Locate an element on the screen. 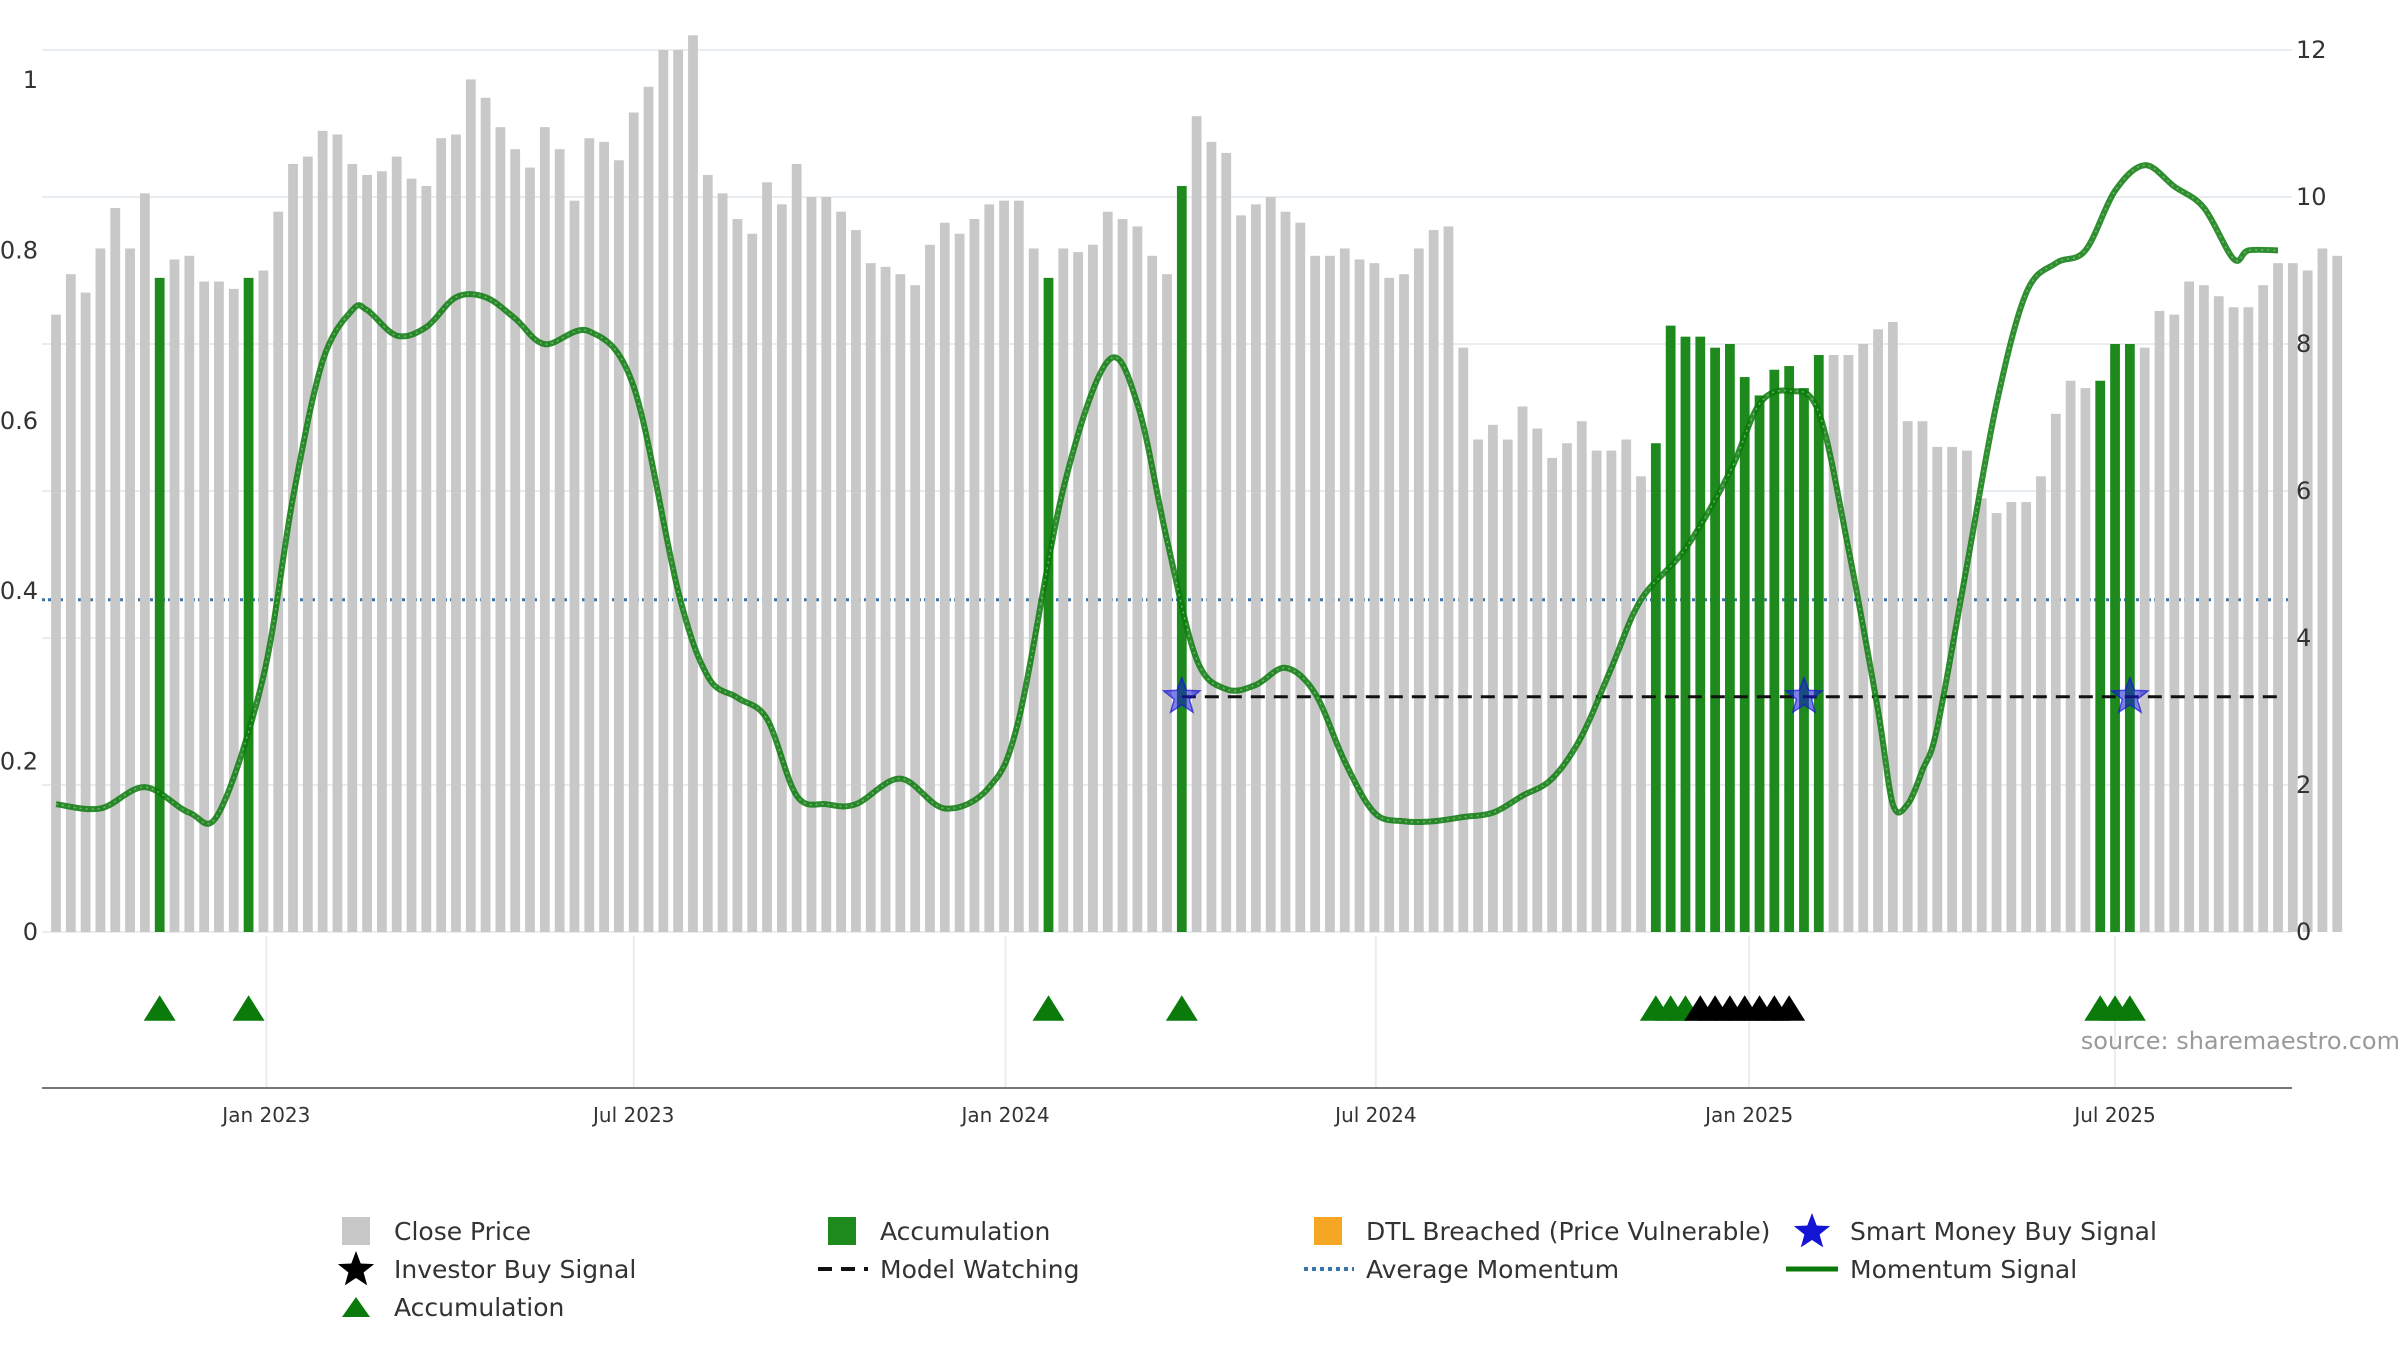 The height and width of the screenshot is (1350, 2400). legend-item-smart: Smart Money Buy Signal is located at coordinates (1971, 1231).